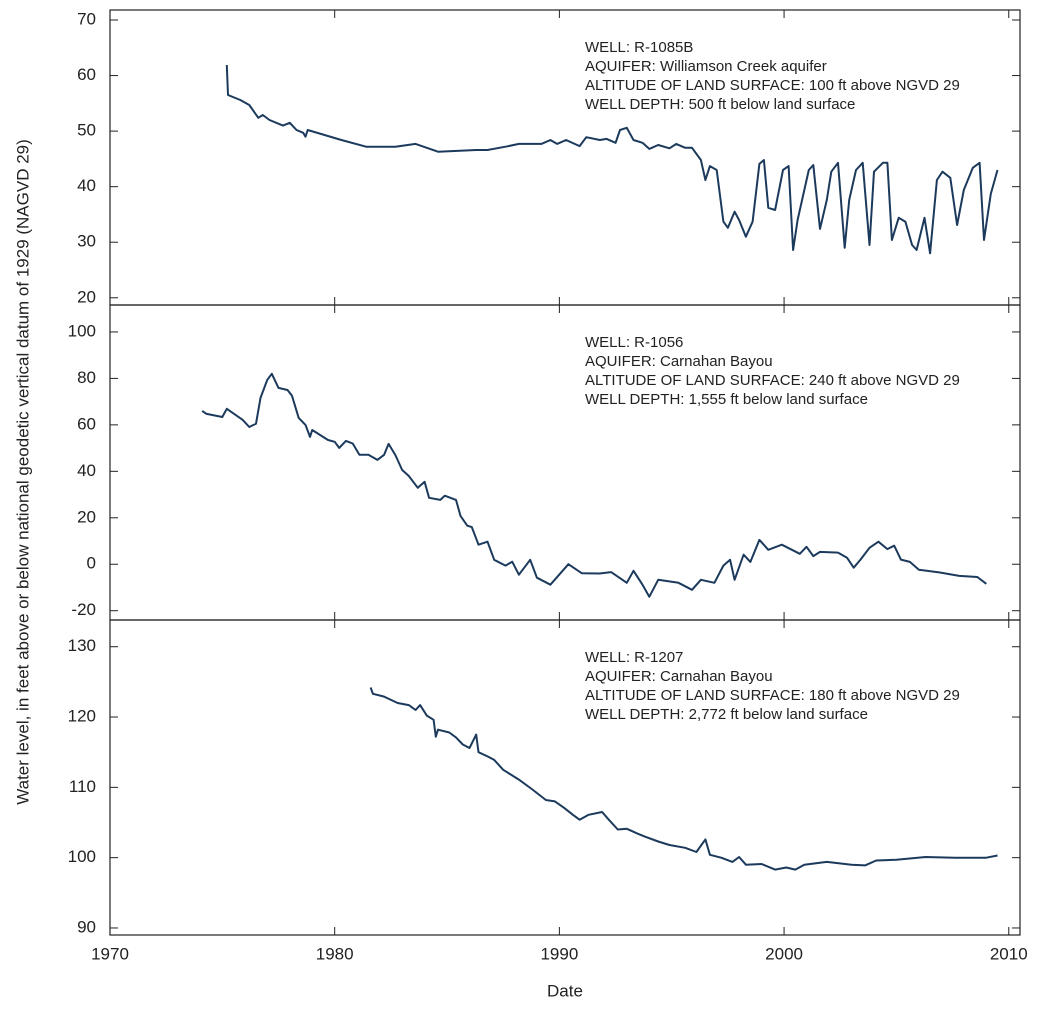  I want to click on y-tick-label: 70, so click(86, 18).